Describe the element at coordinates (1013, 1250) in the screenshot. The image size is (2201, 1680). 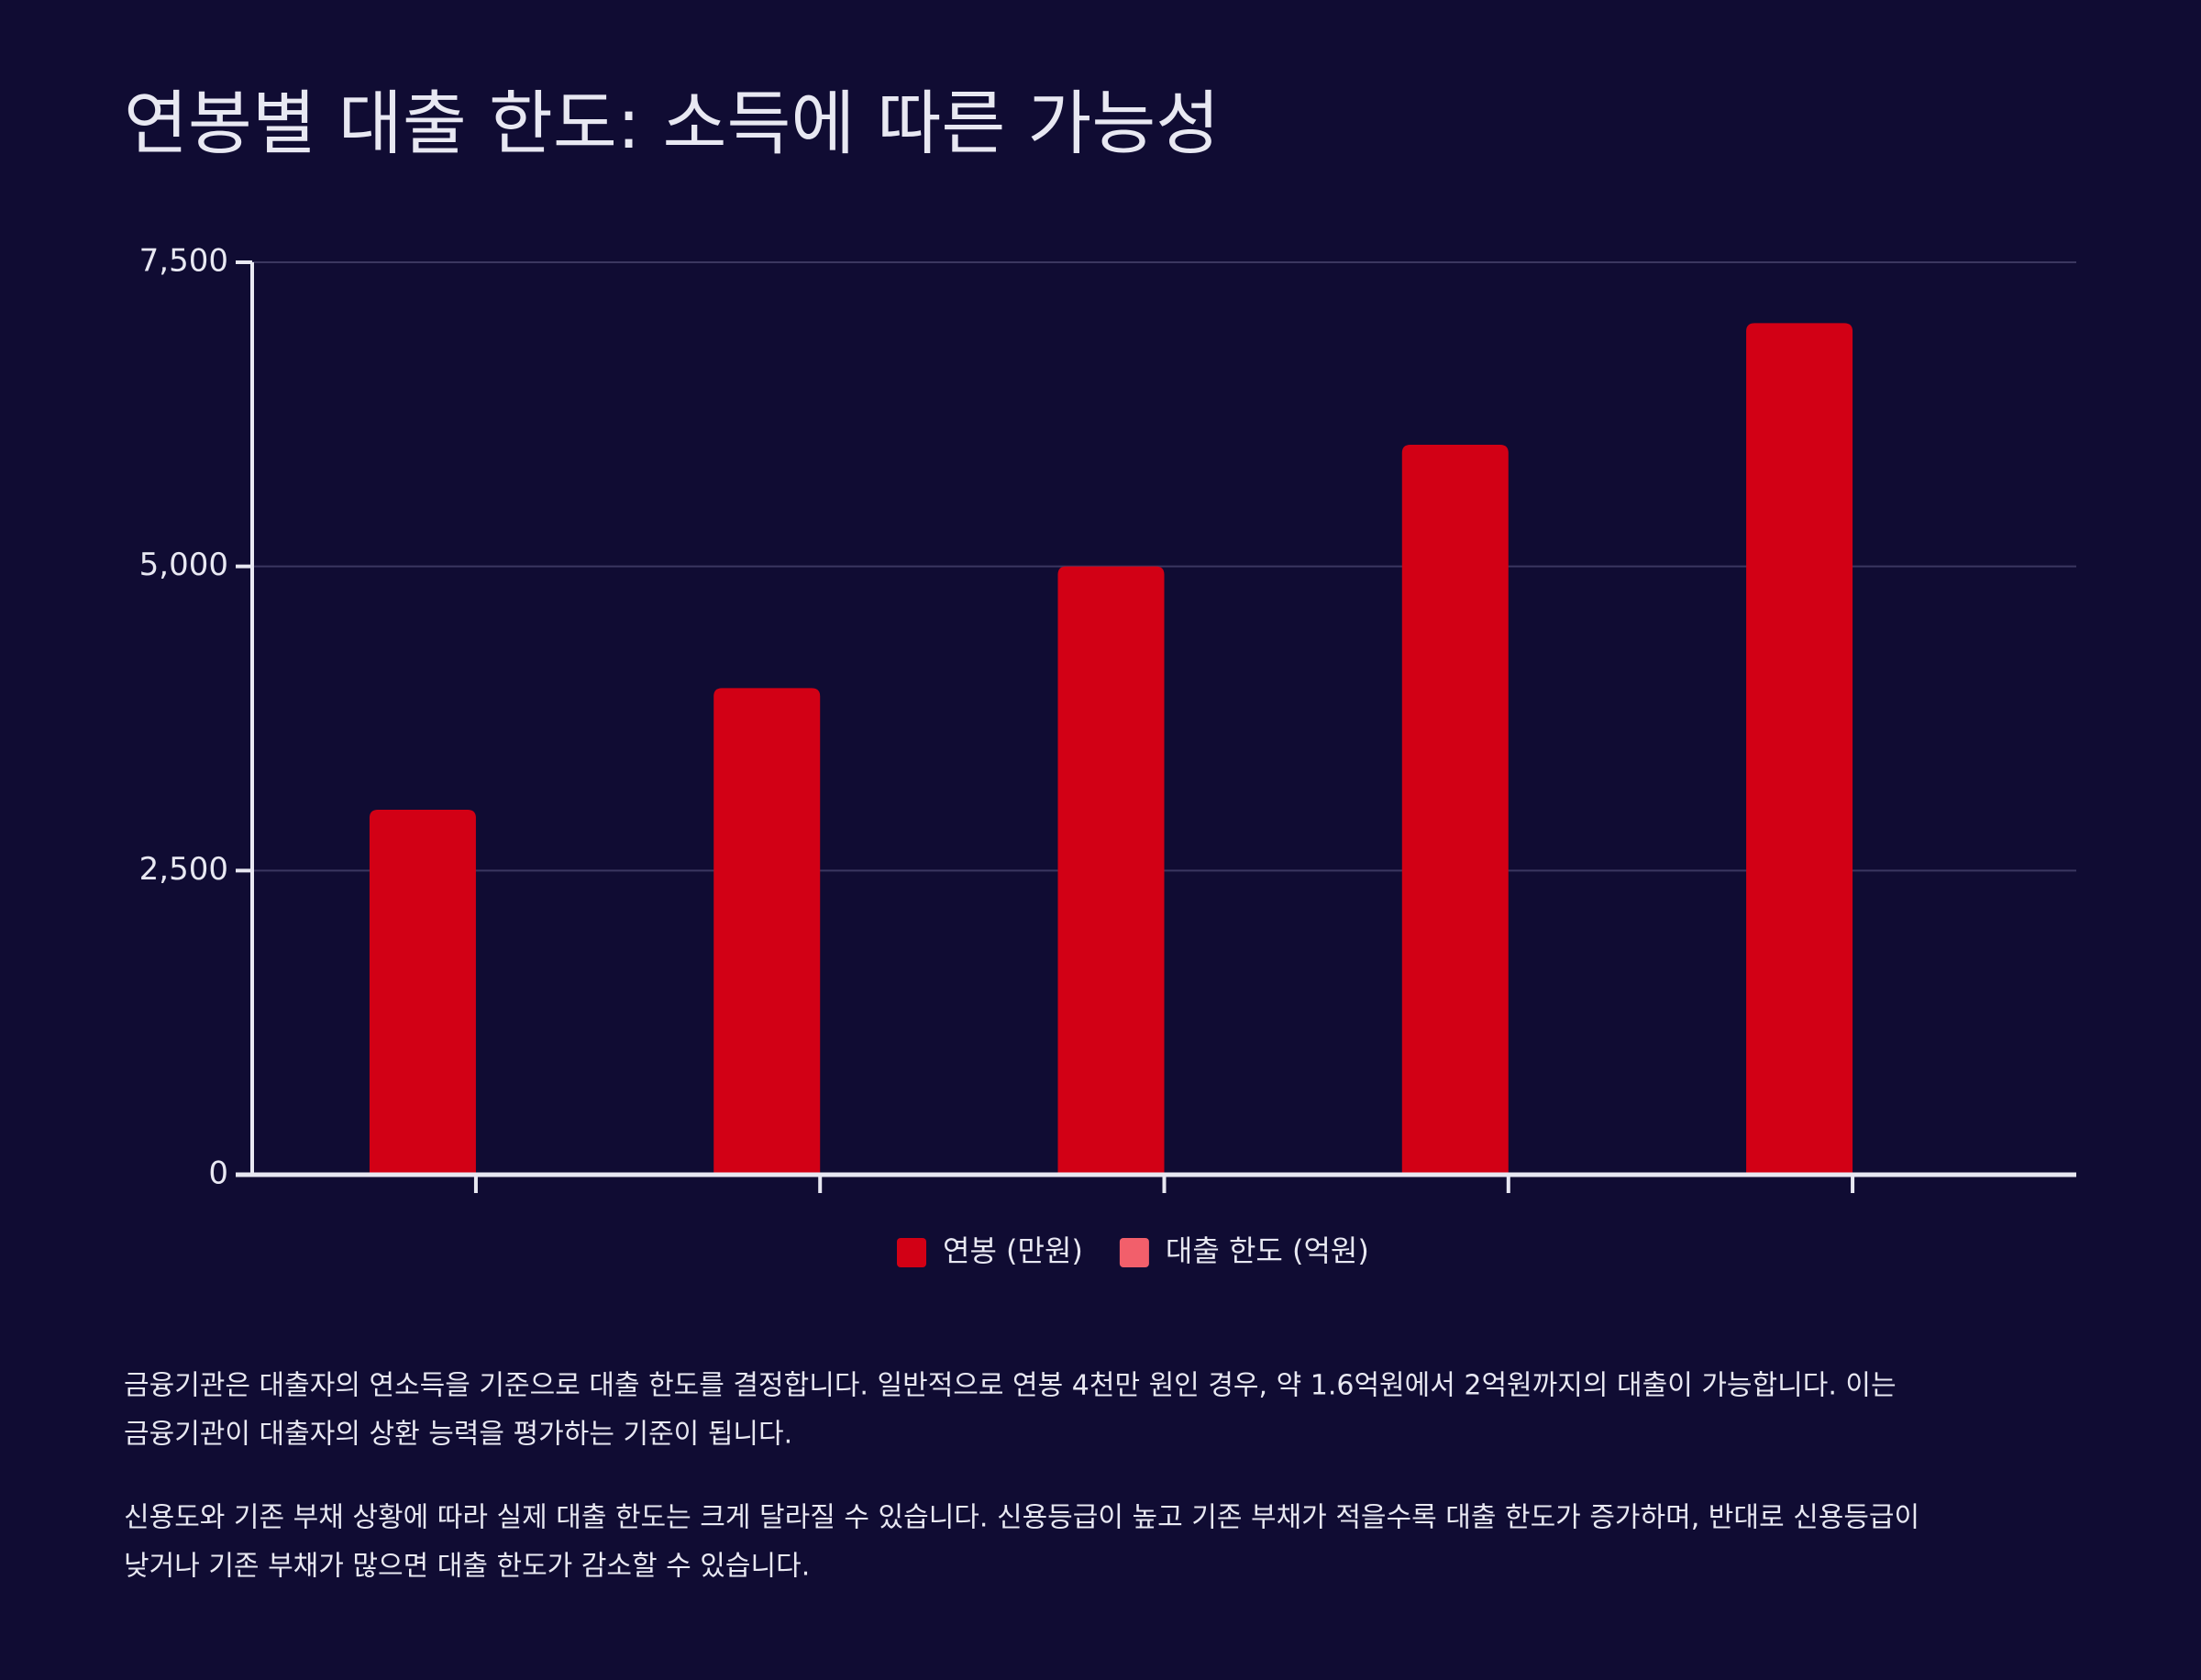
I see `legend-label: 연봉 (만원)` at that location.